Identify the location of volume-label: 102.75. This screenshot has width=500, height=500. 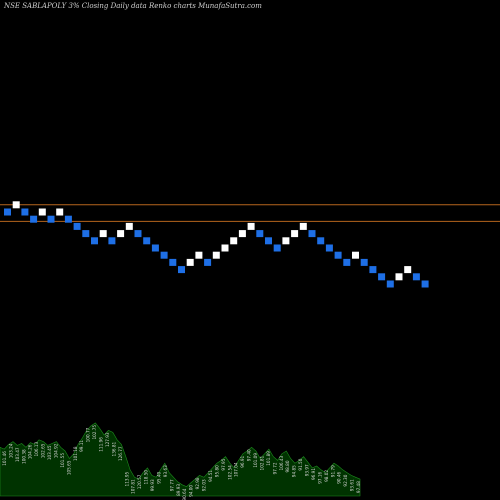
(94, 432).